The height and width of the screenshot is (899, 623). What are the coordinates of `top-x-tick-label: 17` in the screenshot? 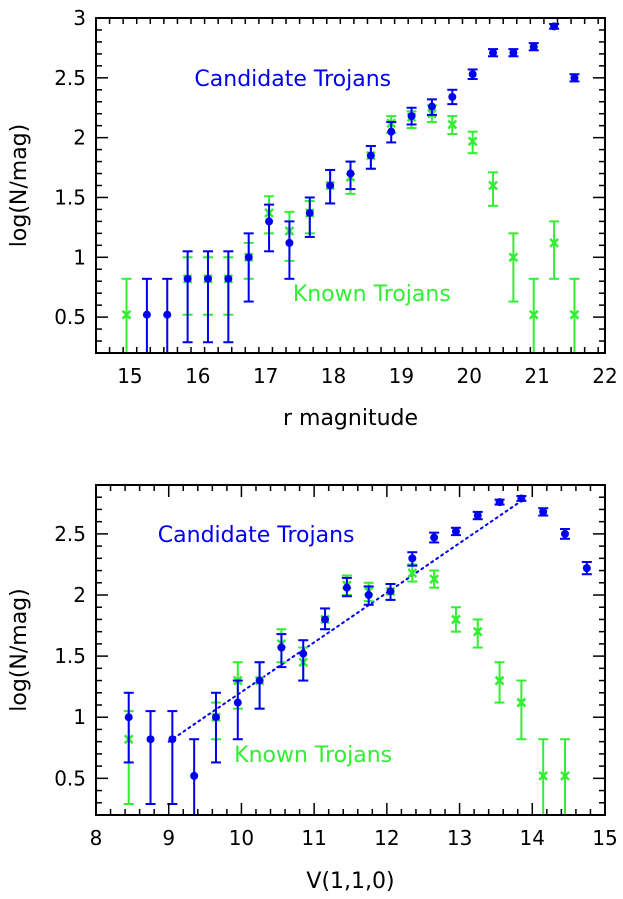 It's located at (265, 376).